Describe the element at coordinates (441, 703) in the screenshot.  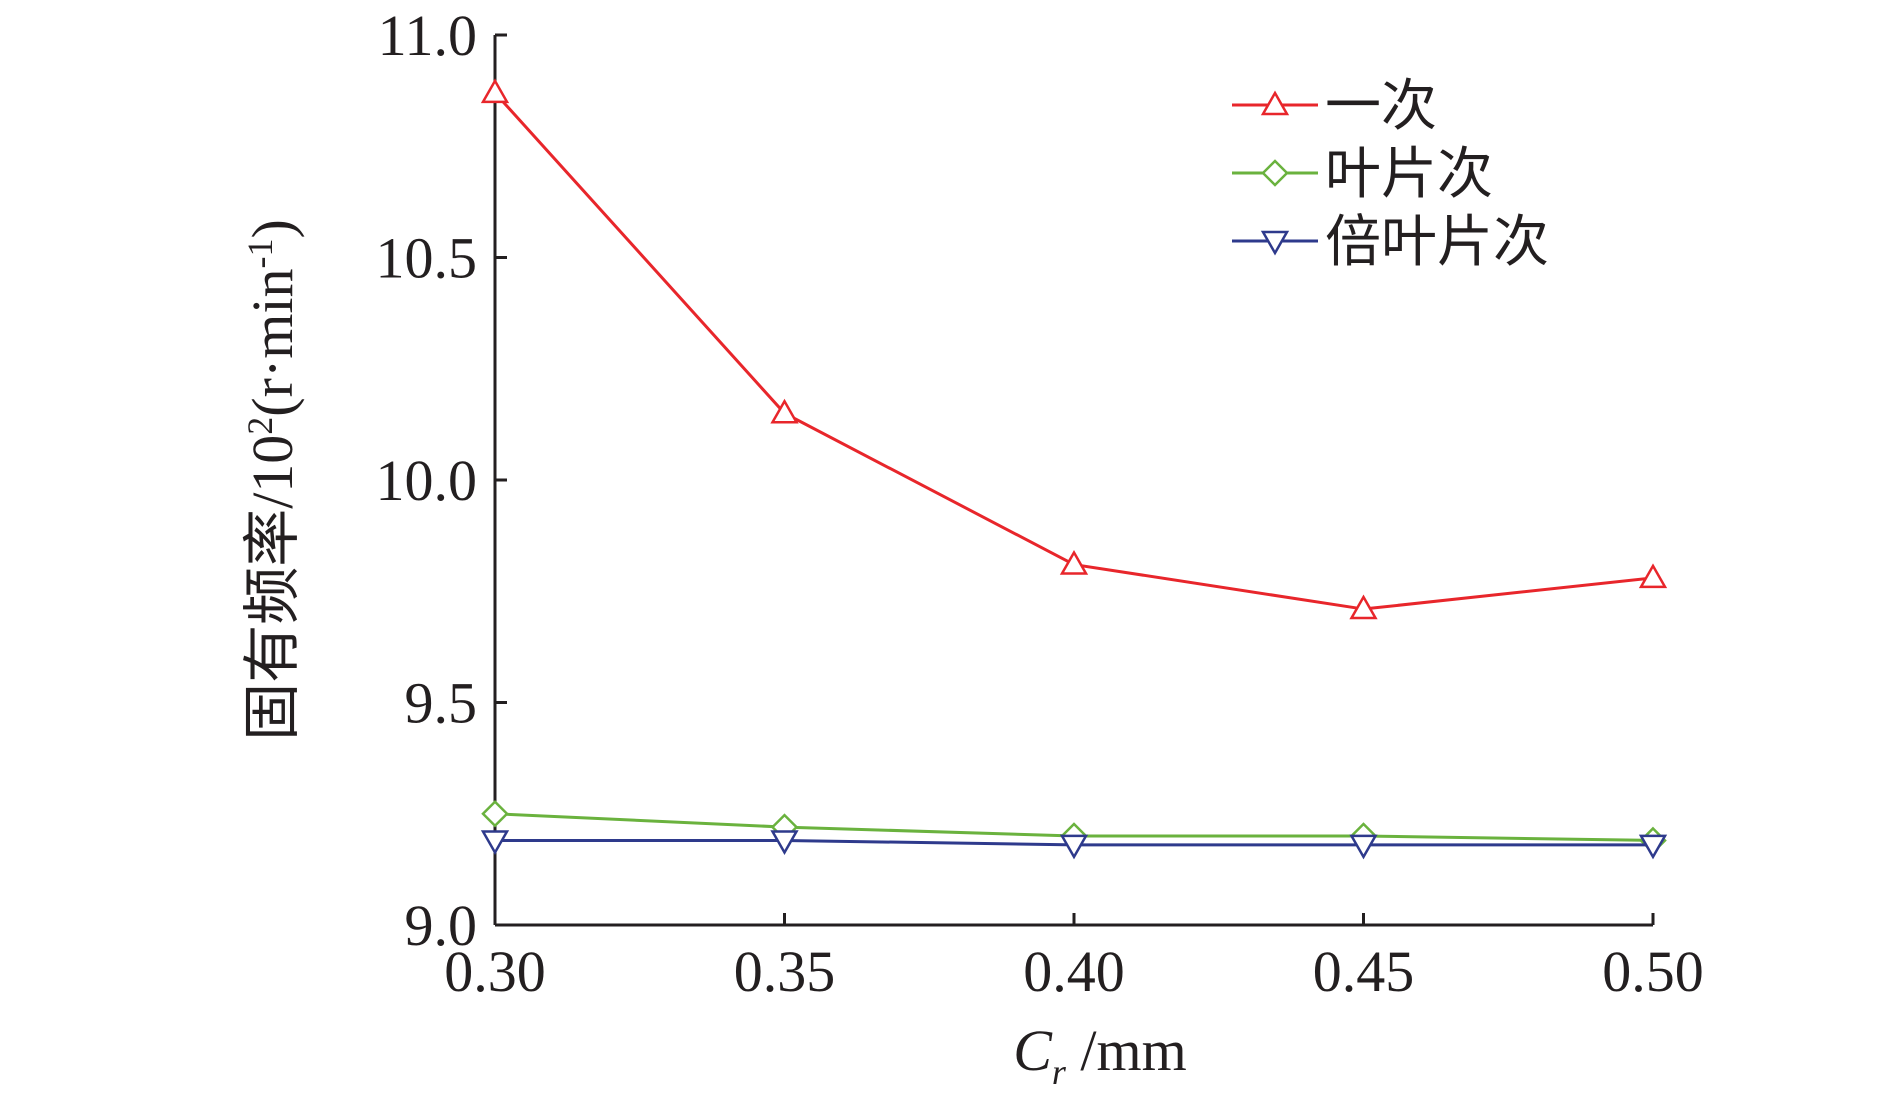
I see `y-tick-label: 9.5` at that location.